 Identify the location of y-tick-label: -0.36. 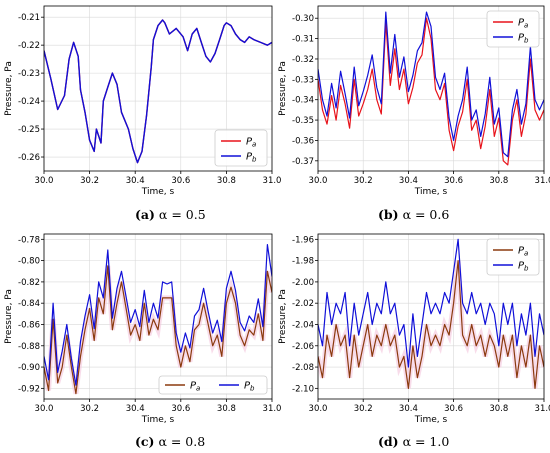
(303, 141).